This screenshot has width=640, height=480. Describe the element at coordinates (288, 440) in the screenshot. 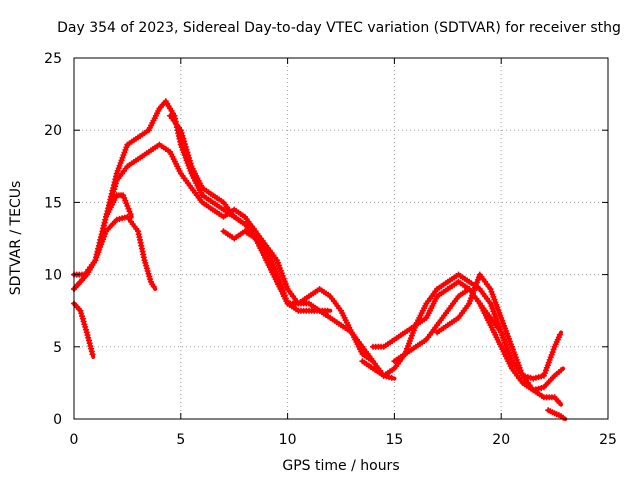

I see `x-tick-label: 10` at that location.